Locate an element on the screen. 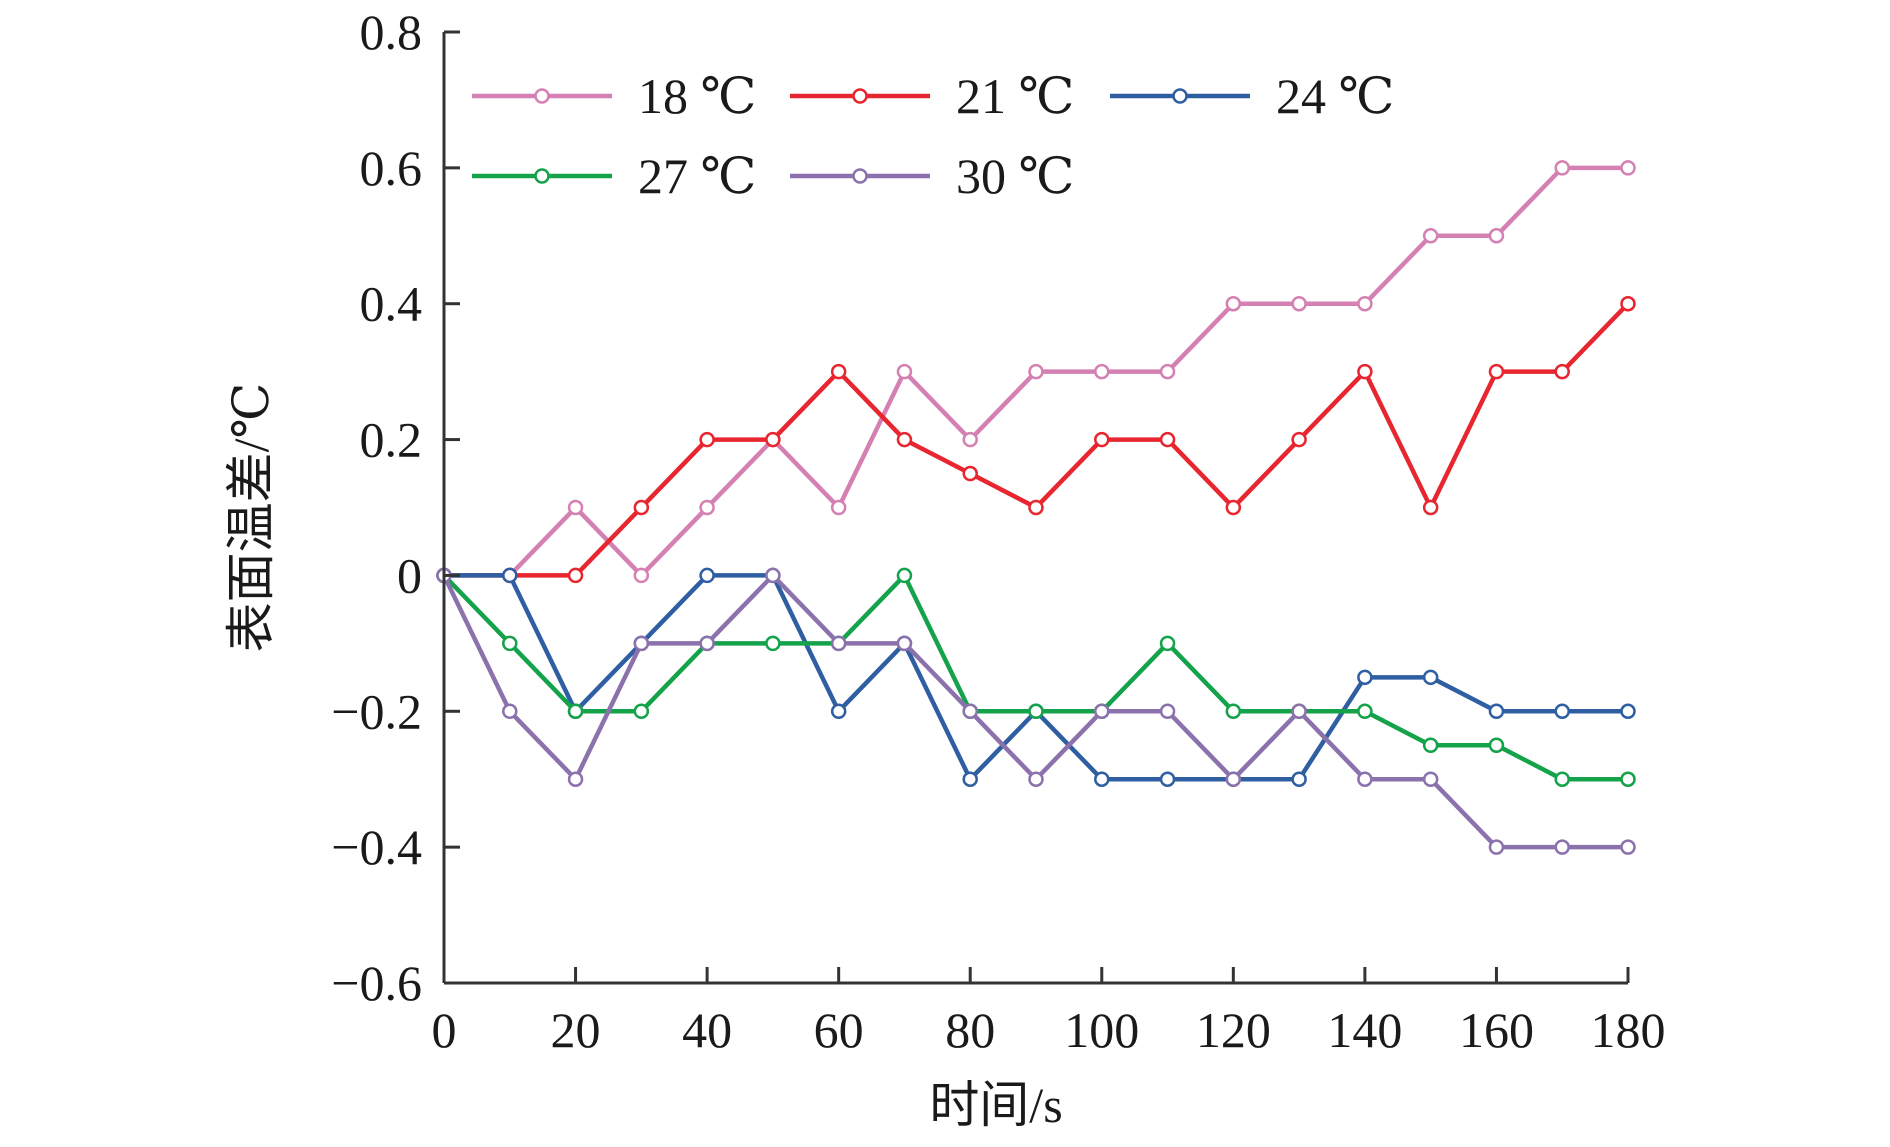 Image resolution: width=1890 pixels, height=1147 pixels. y-tick-label: 0 is located at coordinates (409, 575).